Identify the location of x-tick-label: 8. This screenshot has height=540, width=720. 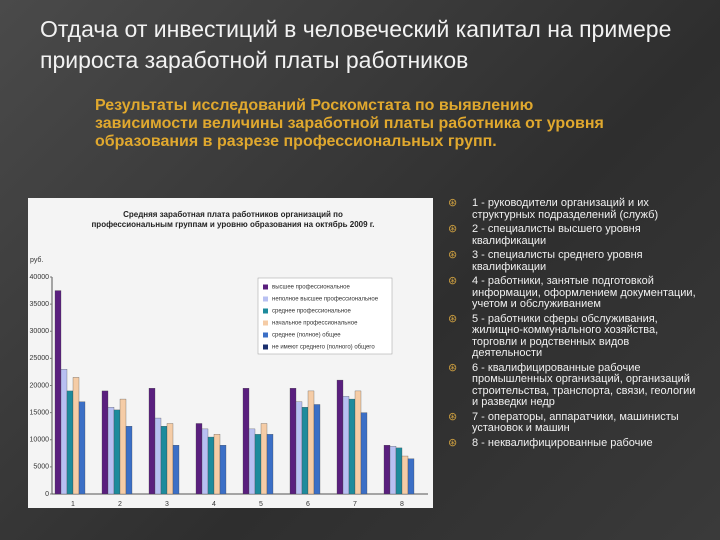
(402, 504).